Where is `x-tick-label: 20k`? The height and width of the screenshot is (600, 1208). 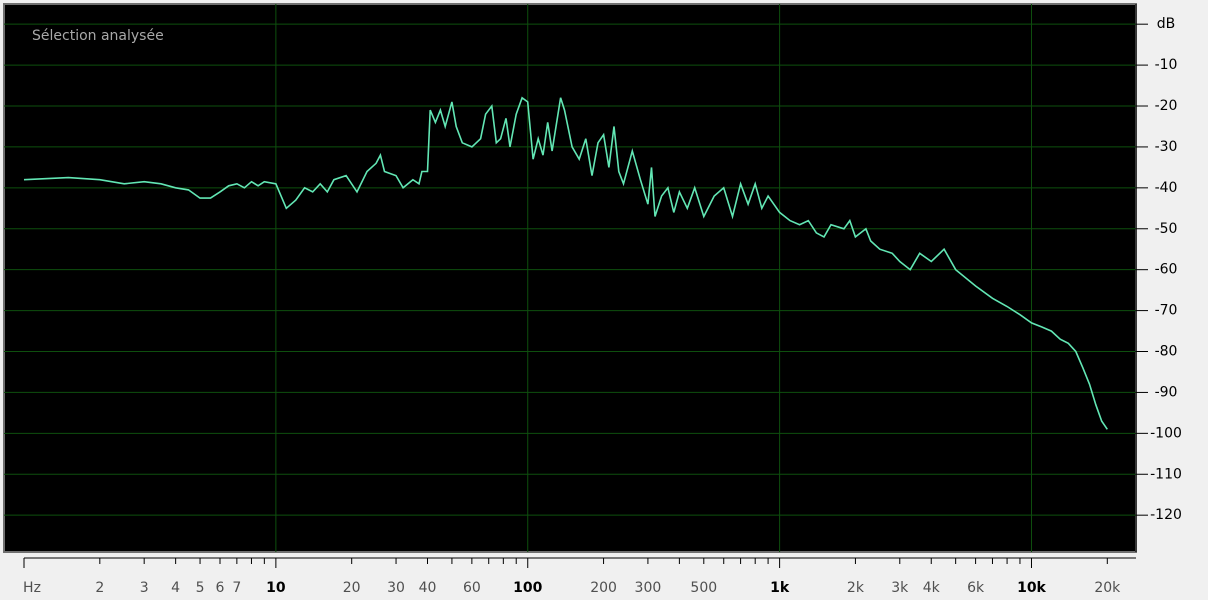
x-tick-label: 20k is located at coordinates (1107, 588).